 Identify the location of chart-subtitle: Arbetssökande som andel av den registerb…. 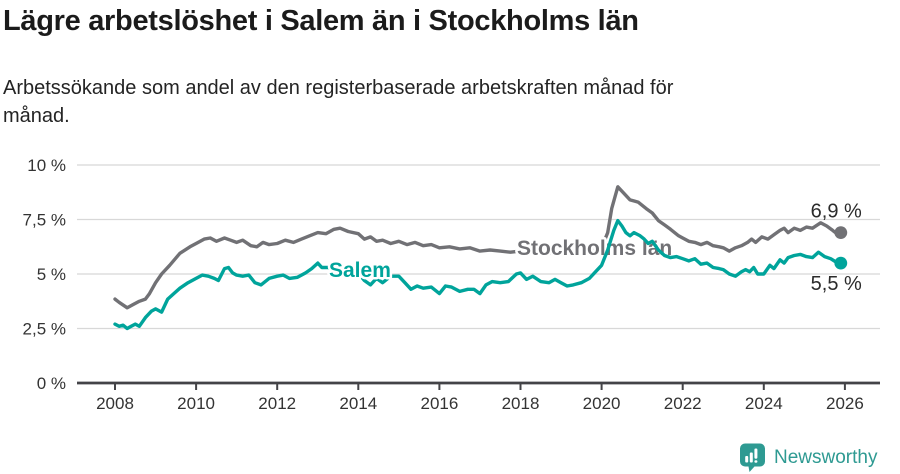
(338, 102).